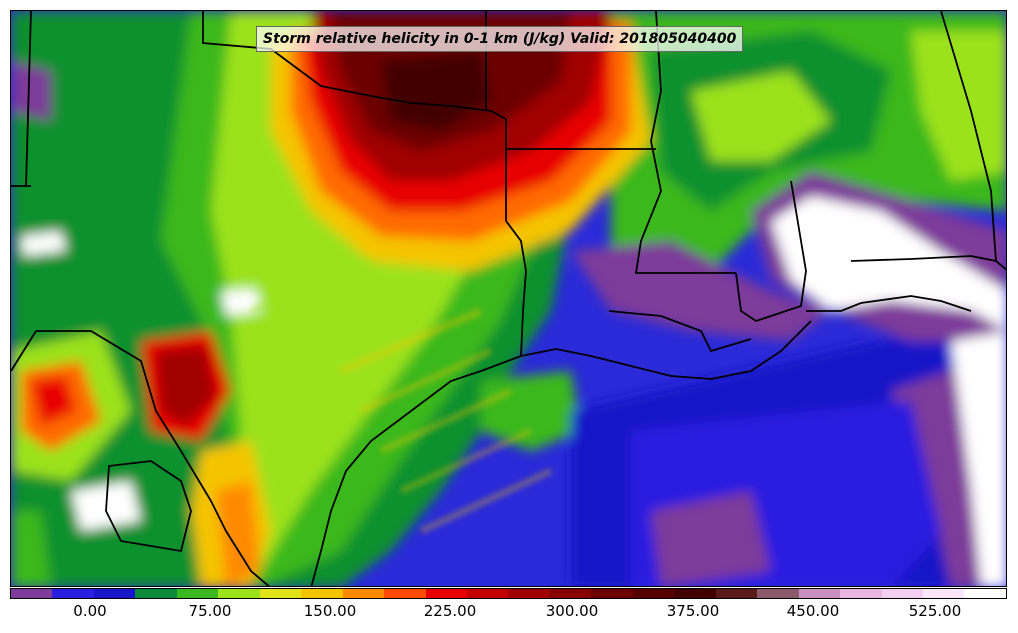  Describe the element at coordinates (572, 611) in the screenshot. I see `colorbar-tick-label: 300.00` at that location.